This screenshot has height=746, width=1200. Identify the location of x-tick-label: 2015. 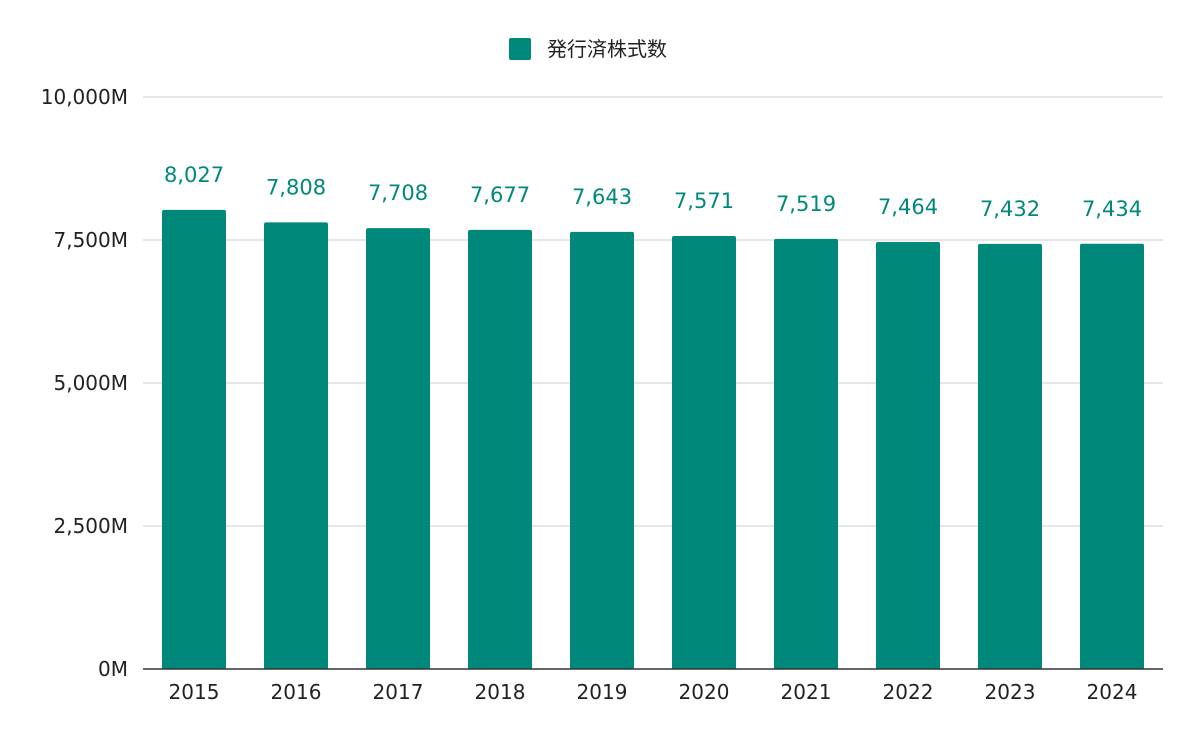
(194, 692).